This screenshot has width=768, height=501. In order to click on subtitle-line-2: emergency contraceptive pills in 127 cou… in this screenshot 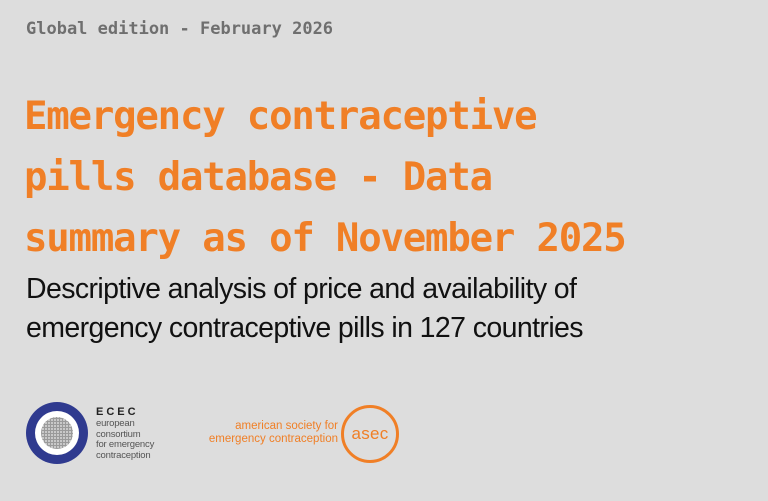, I will do `click(305, 328)`.